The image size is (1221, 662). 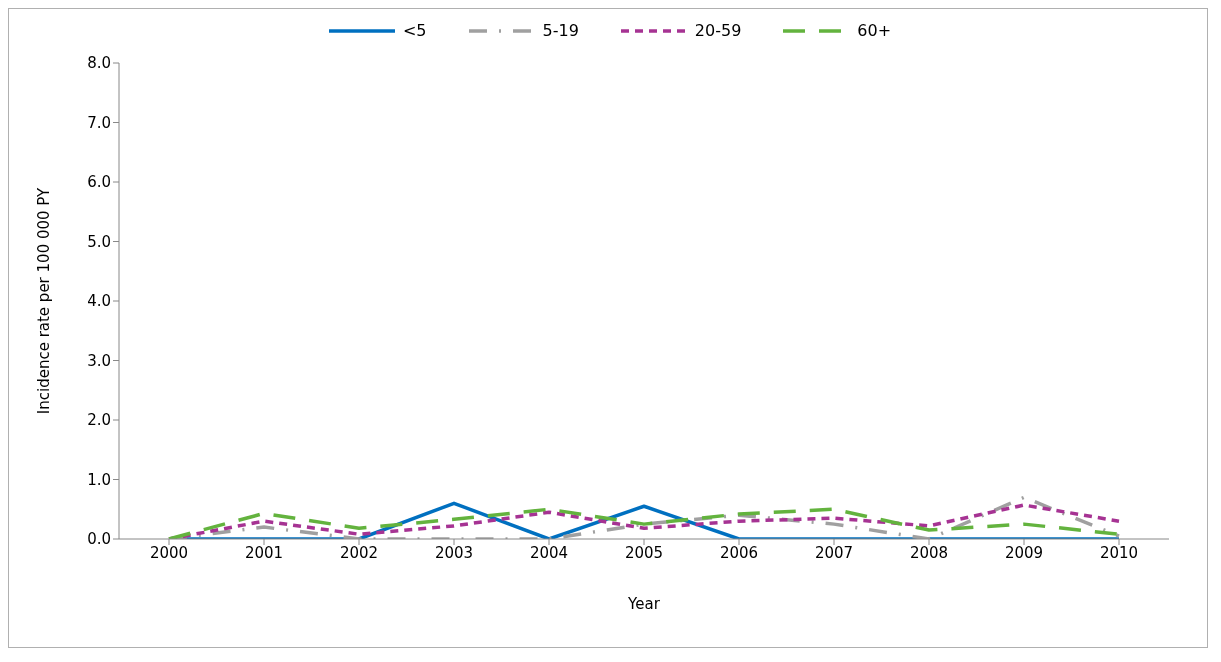 I want to click on legend-label: 5-19, so click(x=560, y=30).